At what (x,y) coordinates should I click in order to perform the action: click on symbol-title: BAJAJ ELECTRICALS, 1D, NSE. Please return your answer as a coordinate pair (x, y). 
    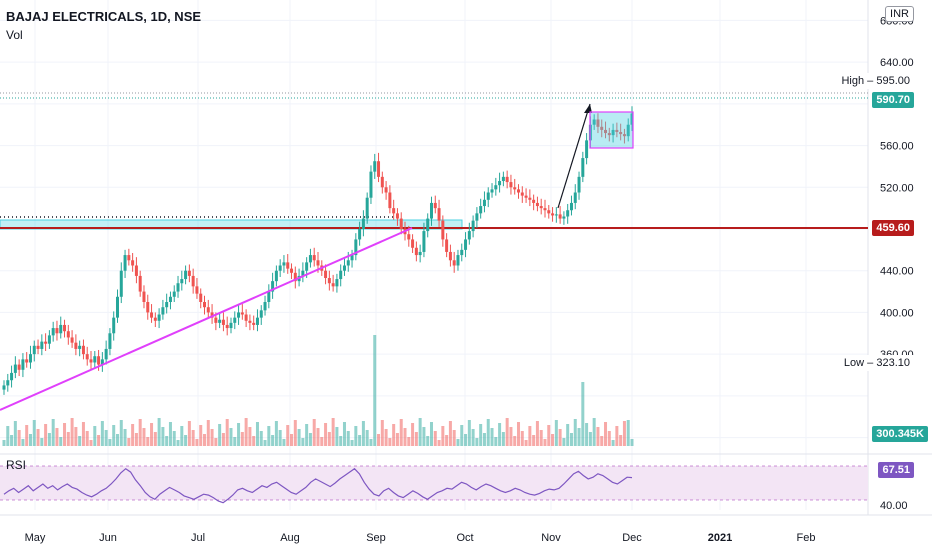
    Looking at the image, I should click on (104, 16).